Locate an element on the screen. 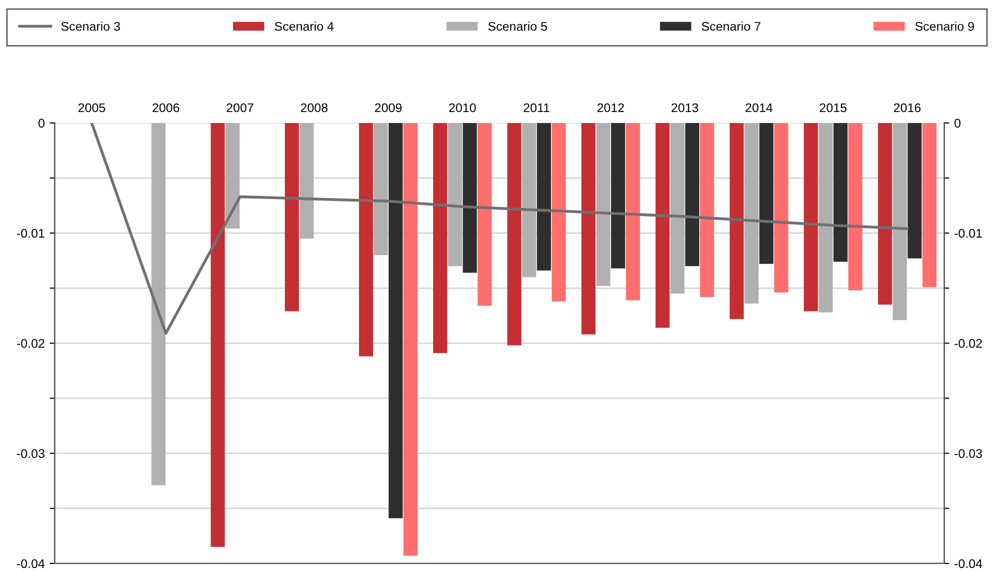 Image resolution: width=994 pixels, height=572 pixels. y2-tick-label: -0.02 is located at coordinates (968, 343).